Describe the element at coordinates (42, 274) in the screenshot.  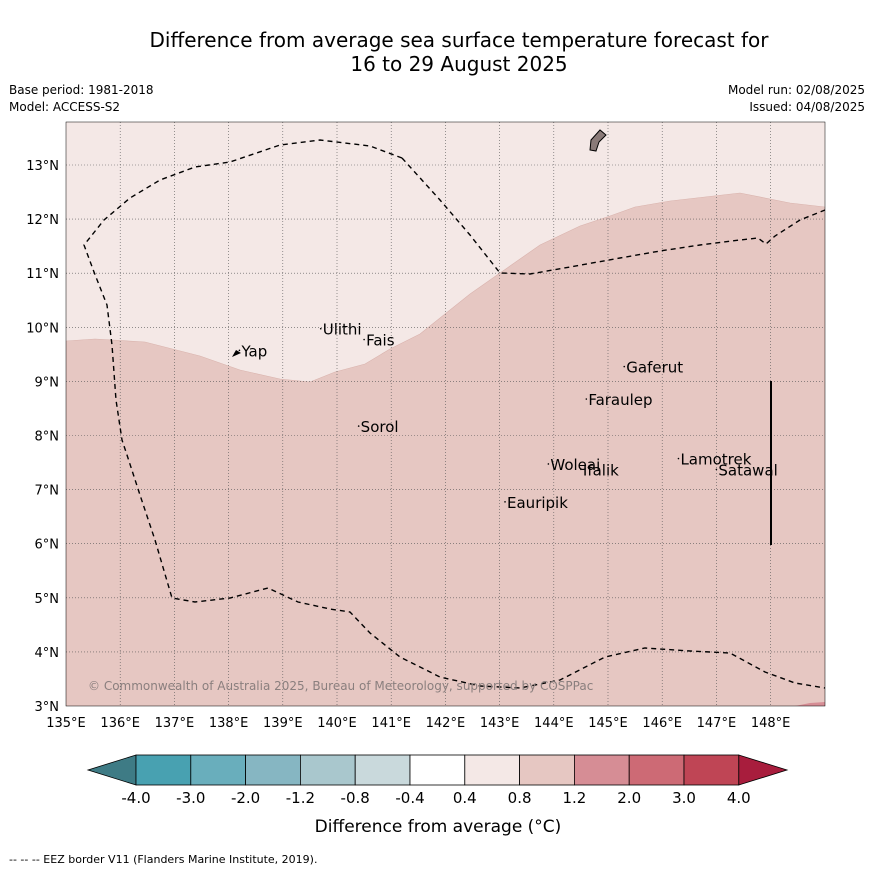
I see `latitude-label: 11°N` at that location.